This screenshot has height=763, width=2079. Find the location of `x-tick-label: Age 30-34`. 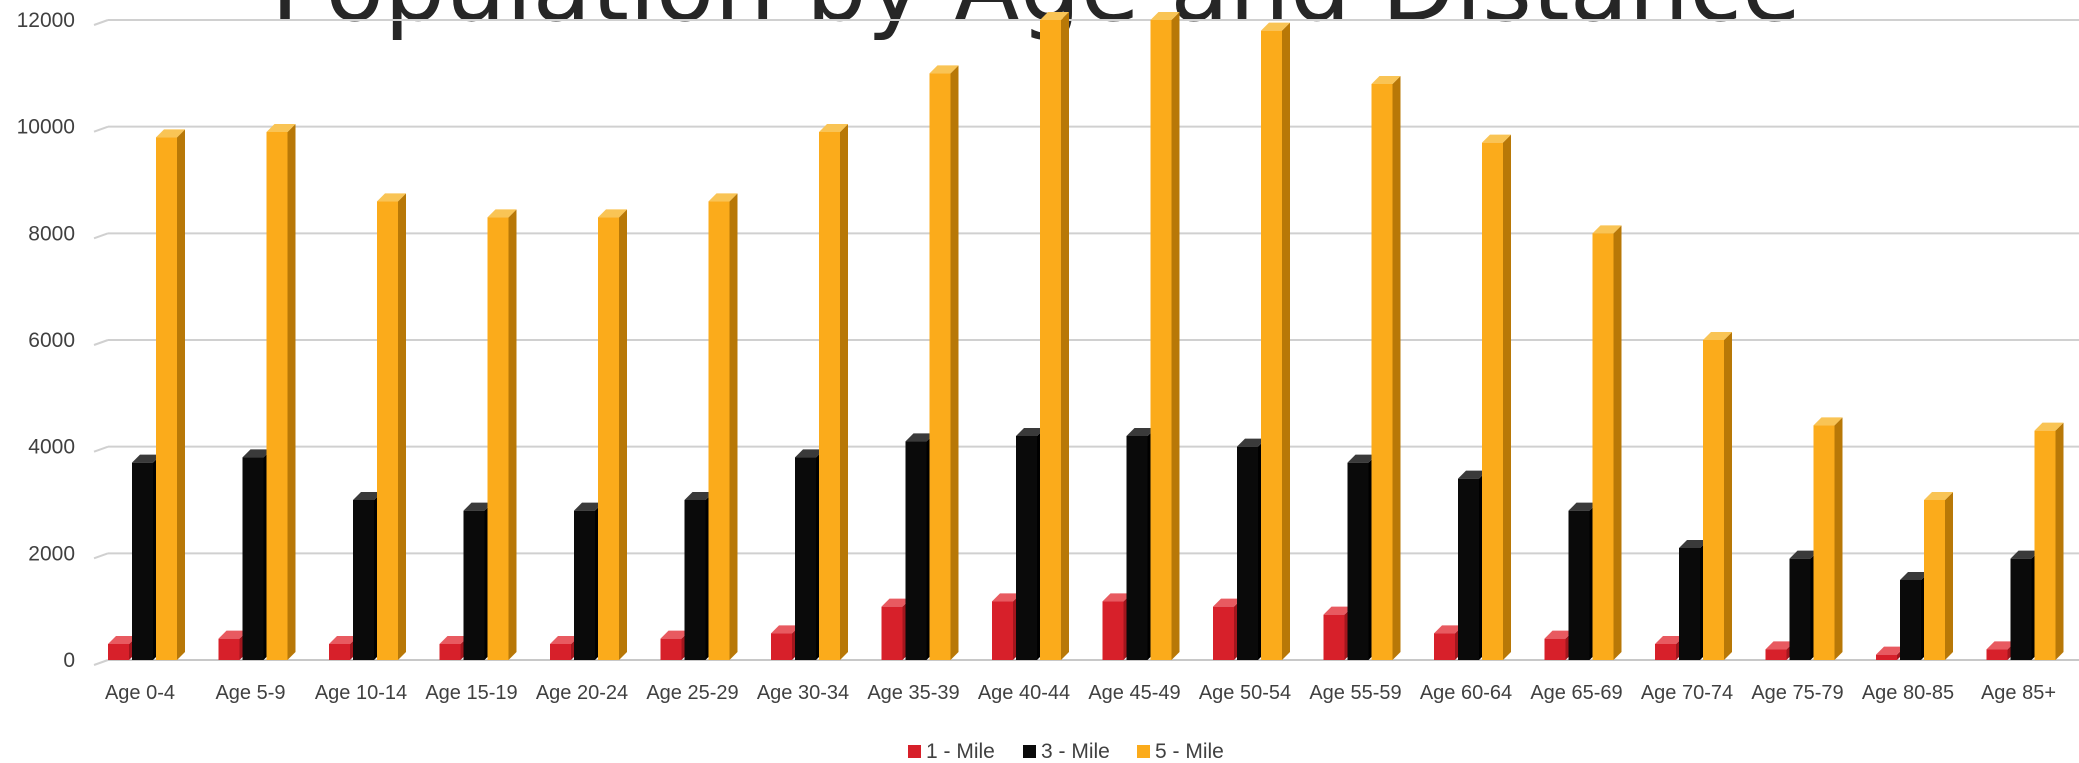

x-tick-label: Age 30-34 is located at coordinates (803, 693).